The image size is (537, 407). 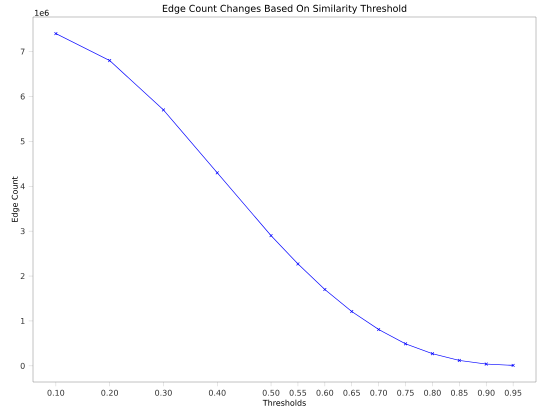 What do you see at coordinates (284, 9) in the screenshot?
I see `chart-title: Edge Count Changes Based On Similarity Threshold` at bounding box center [284, 9].